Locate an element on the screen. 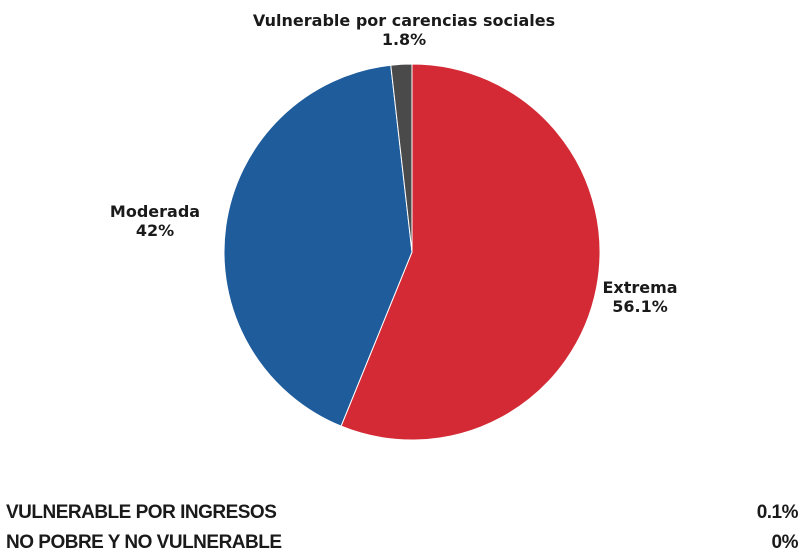 This screenshot has width=808, height=558. stat-label: VULNERABLE POR INGRESOS is located at coordinates (141, 512).